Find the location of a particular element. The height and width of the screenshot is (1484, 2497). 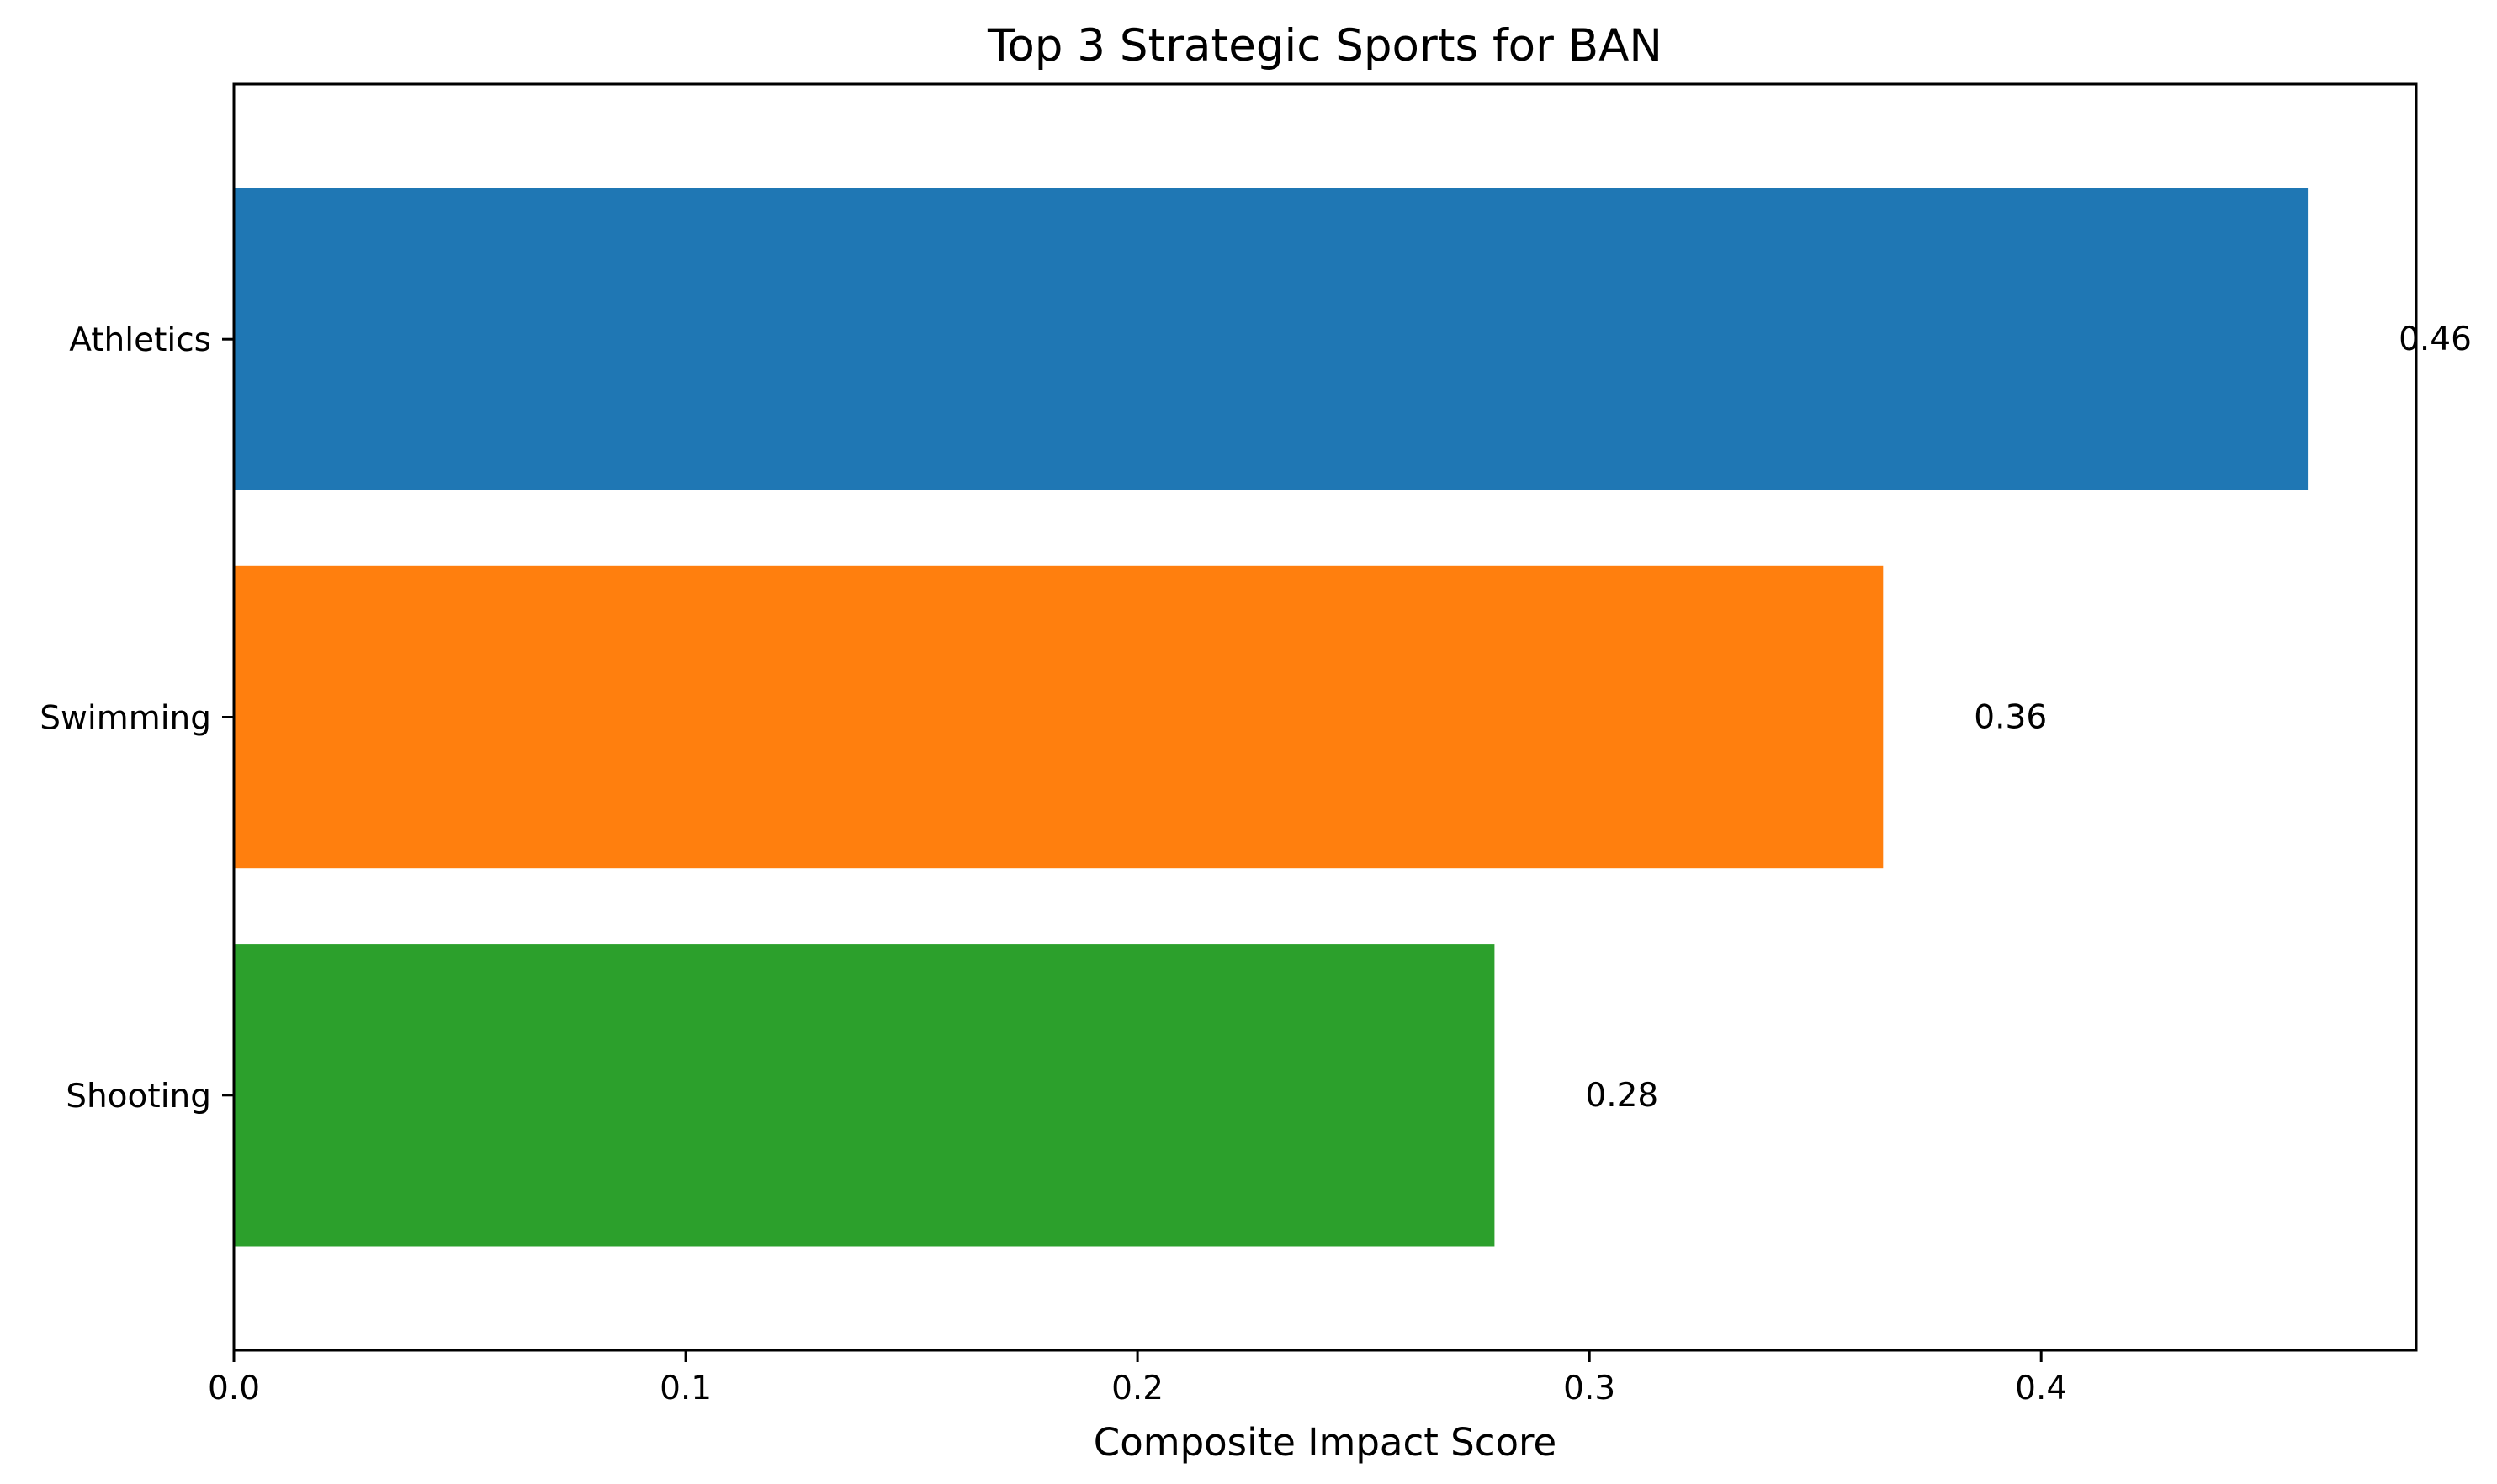

x-axis: 0.0 0.1 0.2 0.3 0.4 is located at coordinates (1138, 1378).